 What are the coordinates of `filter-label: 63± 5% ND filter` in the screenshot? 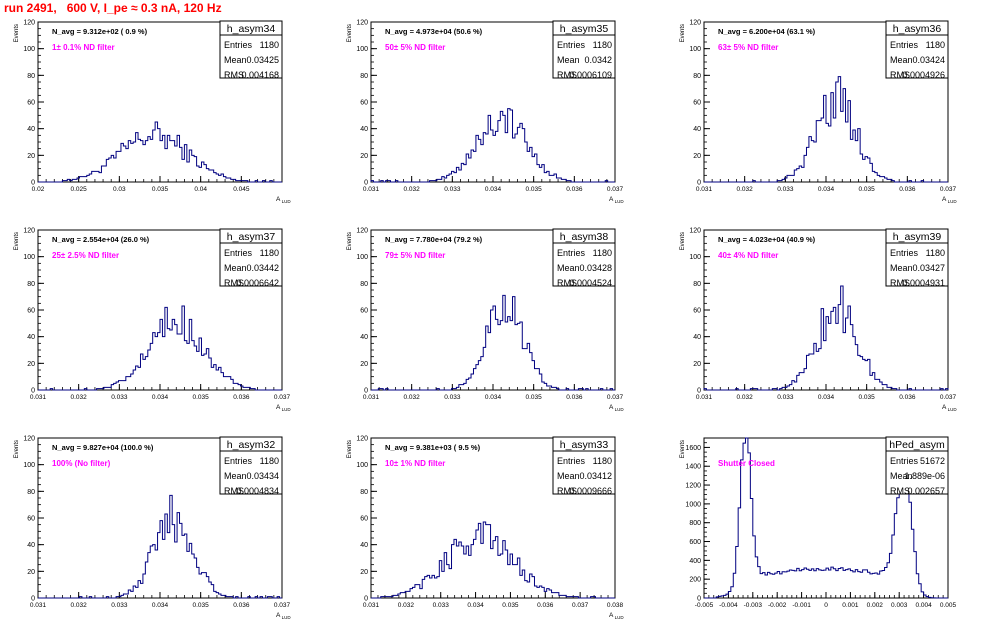 It's located at (748, 47).